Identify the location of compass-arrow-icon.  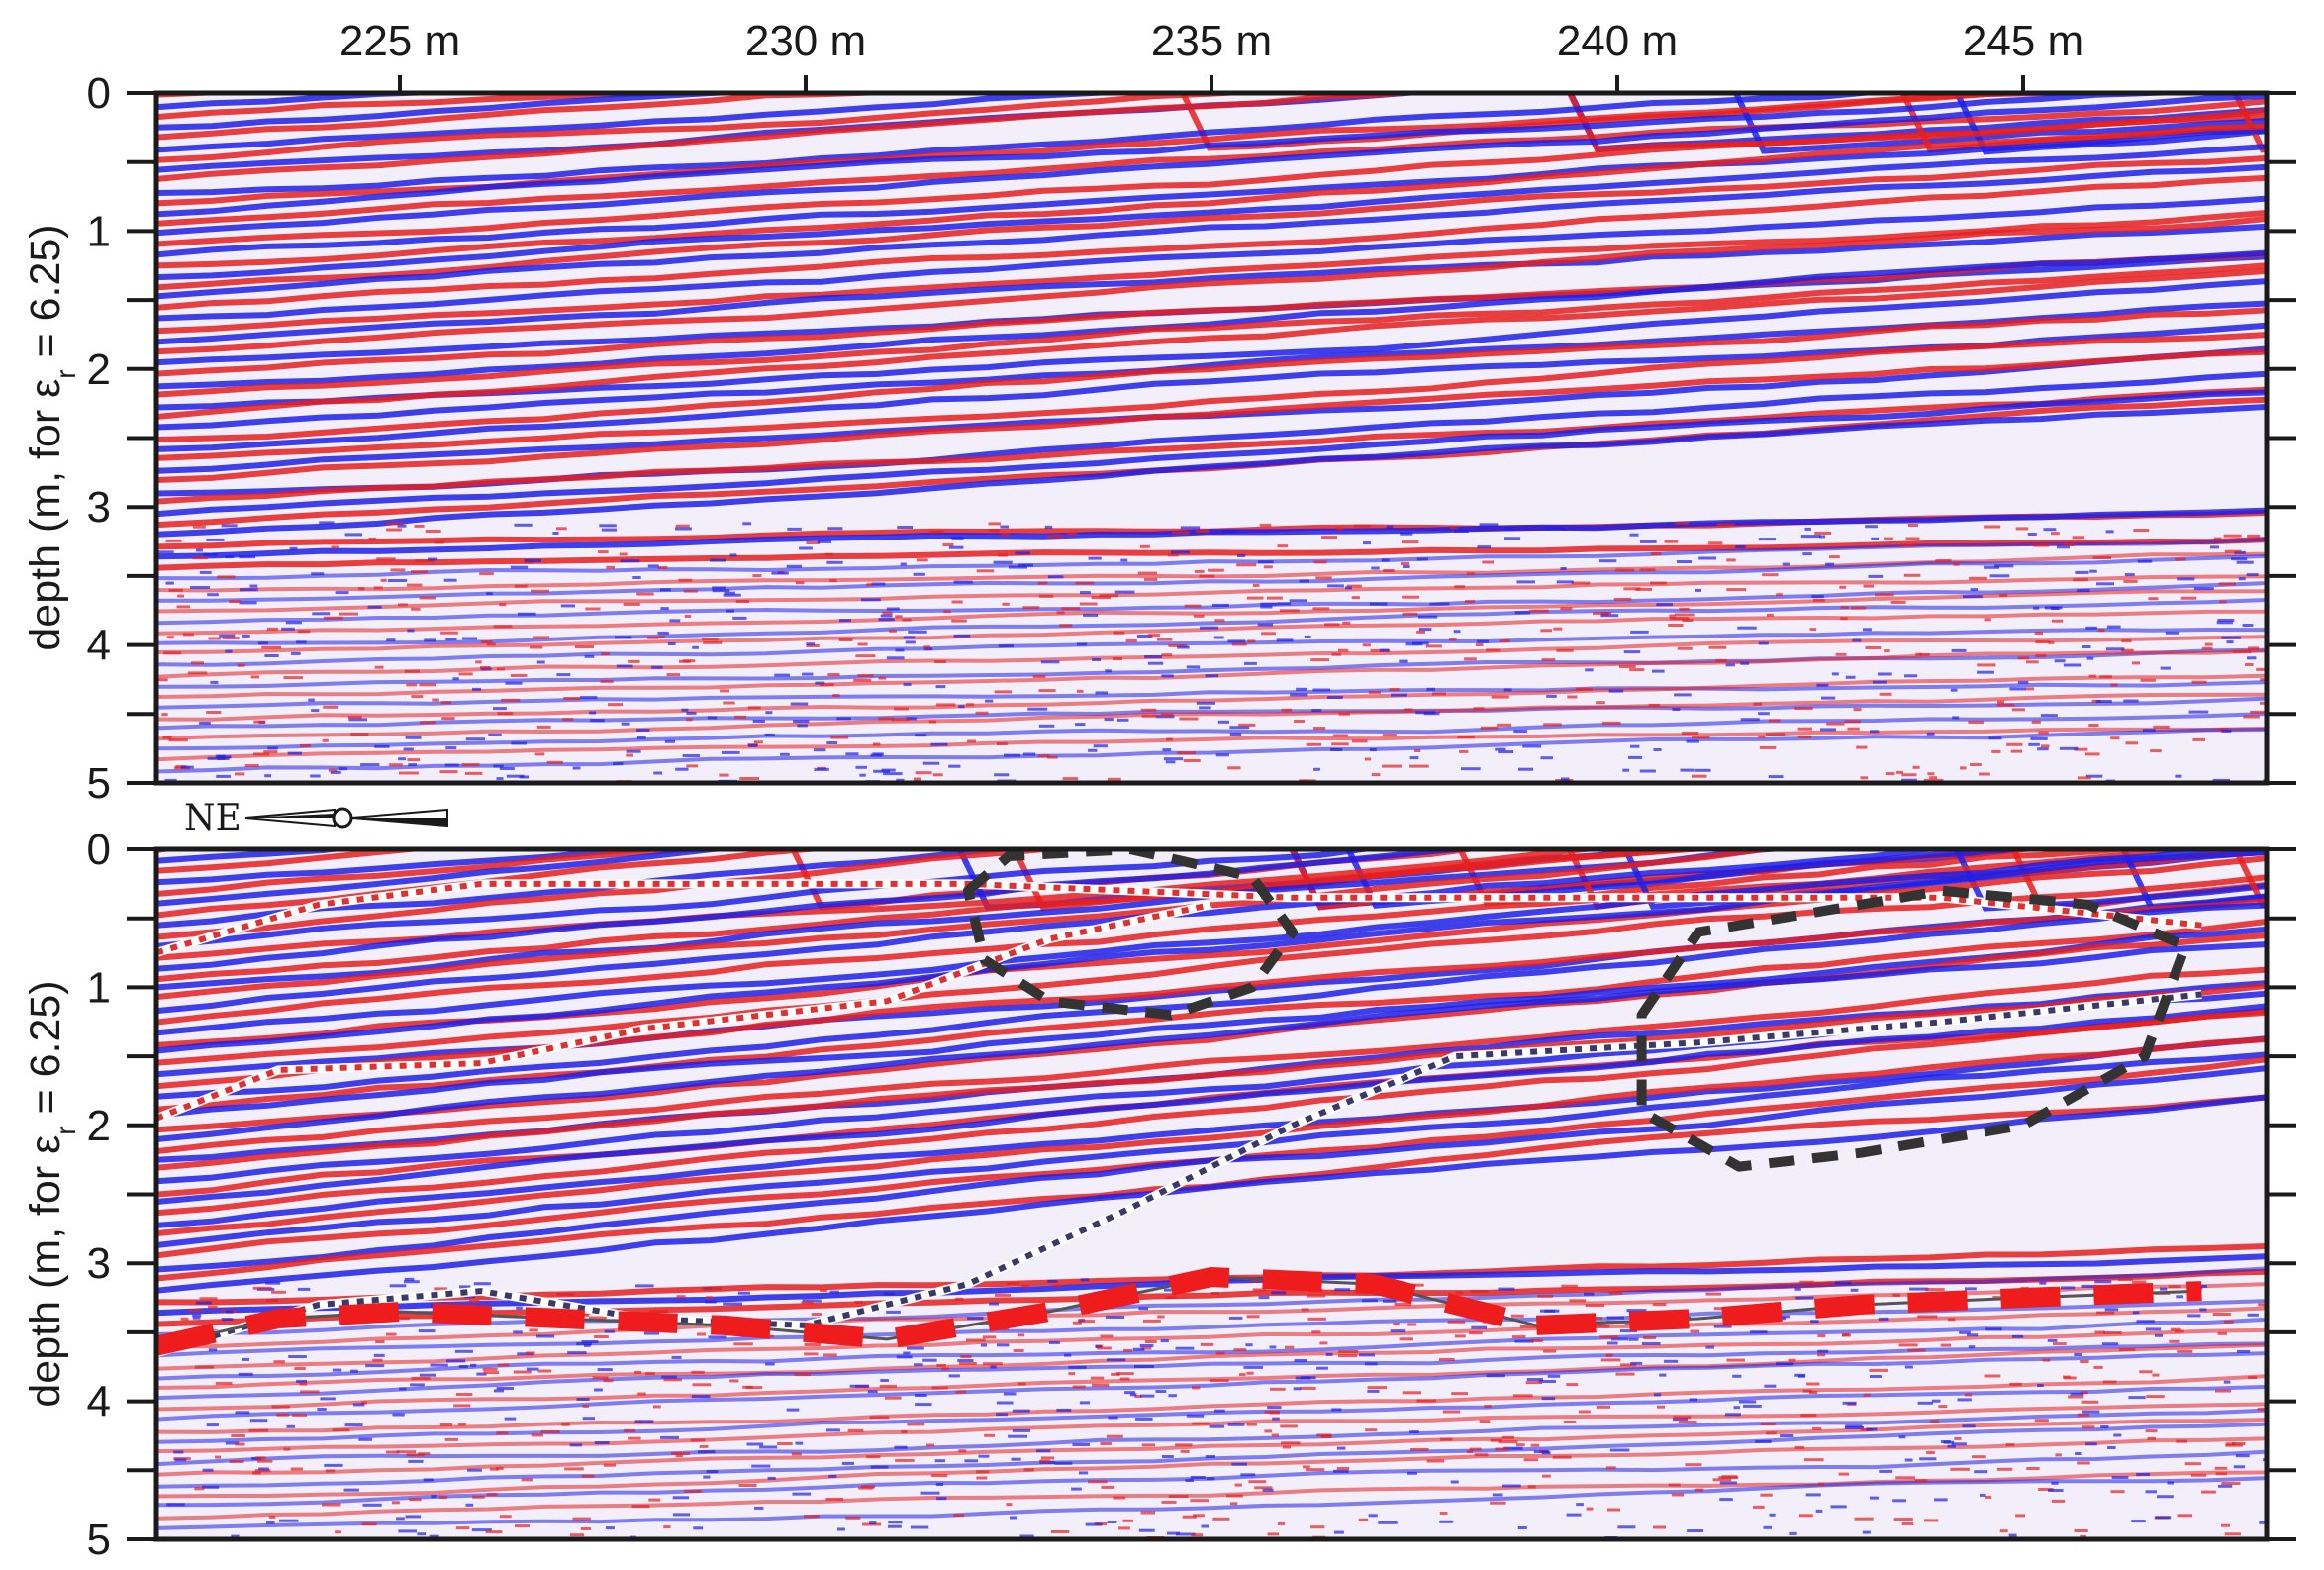
(346, 818).